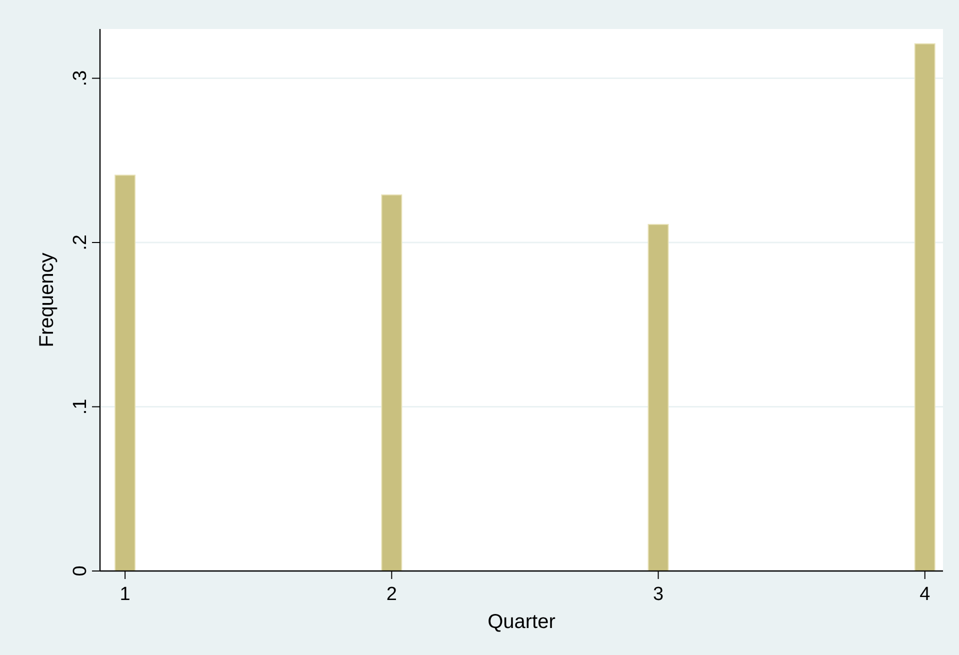 The width and height of the screenshot is (959, 655). What do you see at coordinates (80, 78) in the screenshot?
I see `y-tick-label: .3` at bounding box center [80, 78].